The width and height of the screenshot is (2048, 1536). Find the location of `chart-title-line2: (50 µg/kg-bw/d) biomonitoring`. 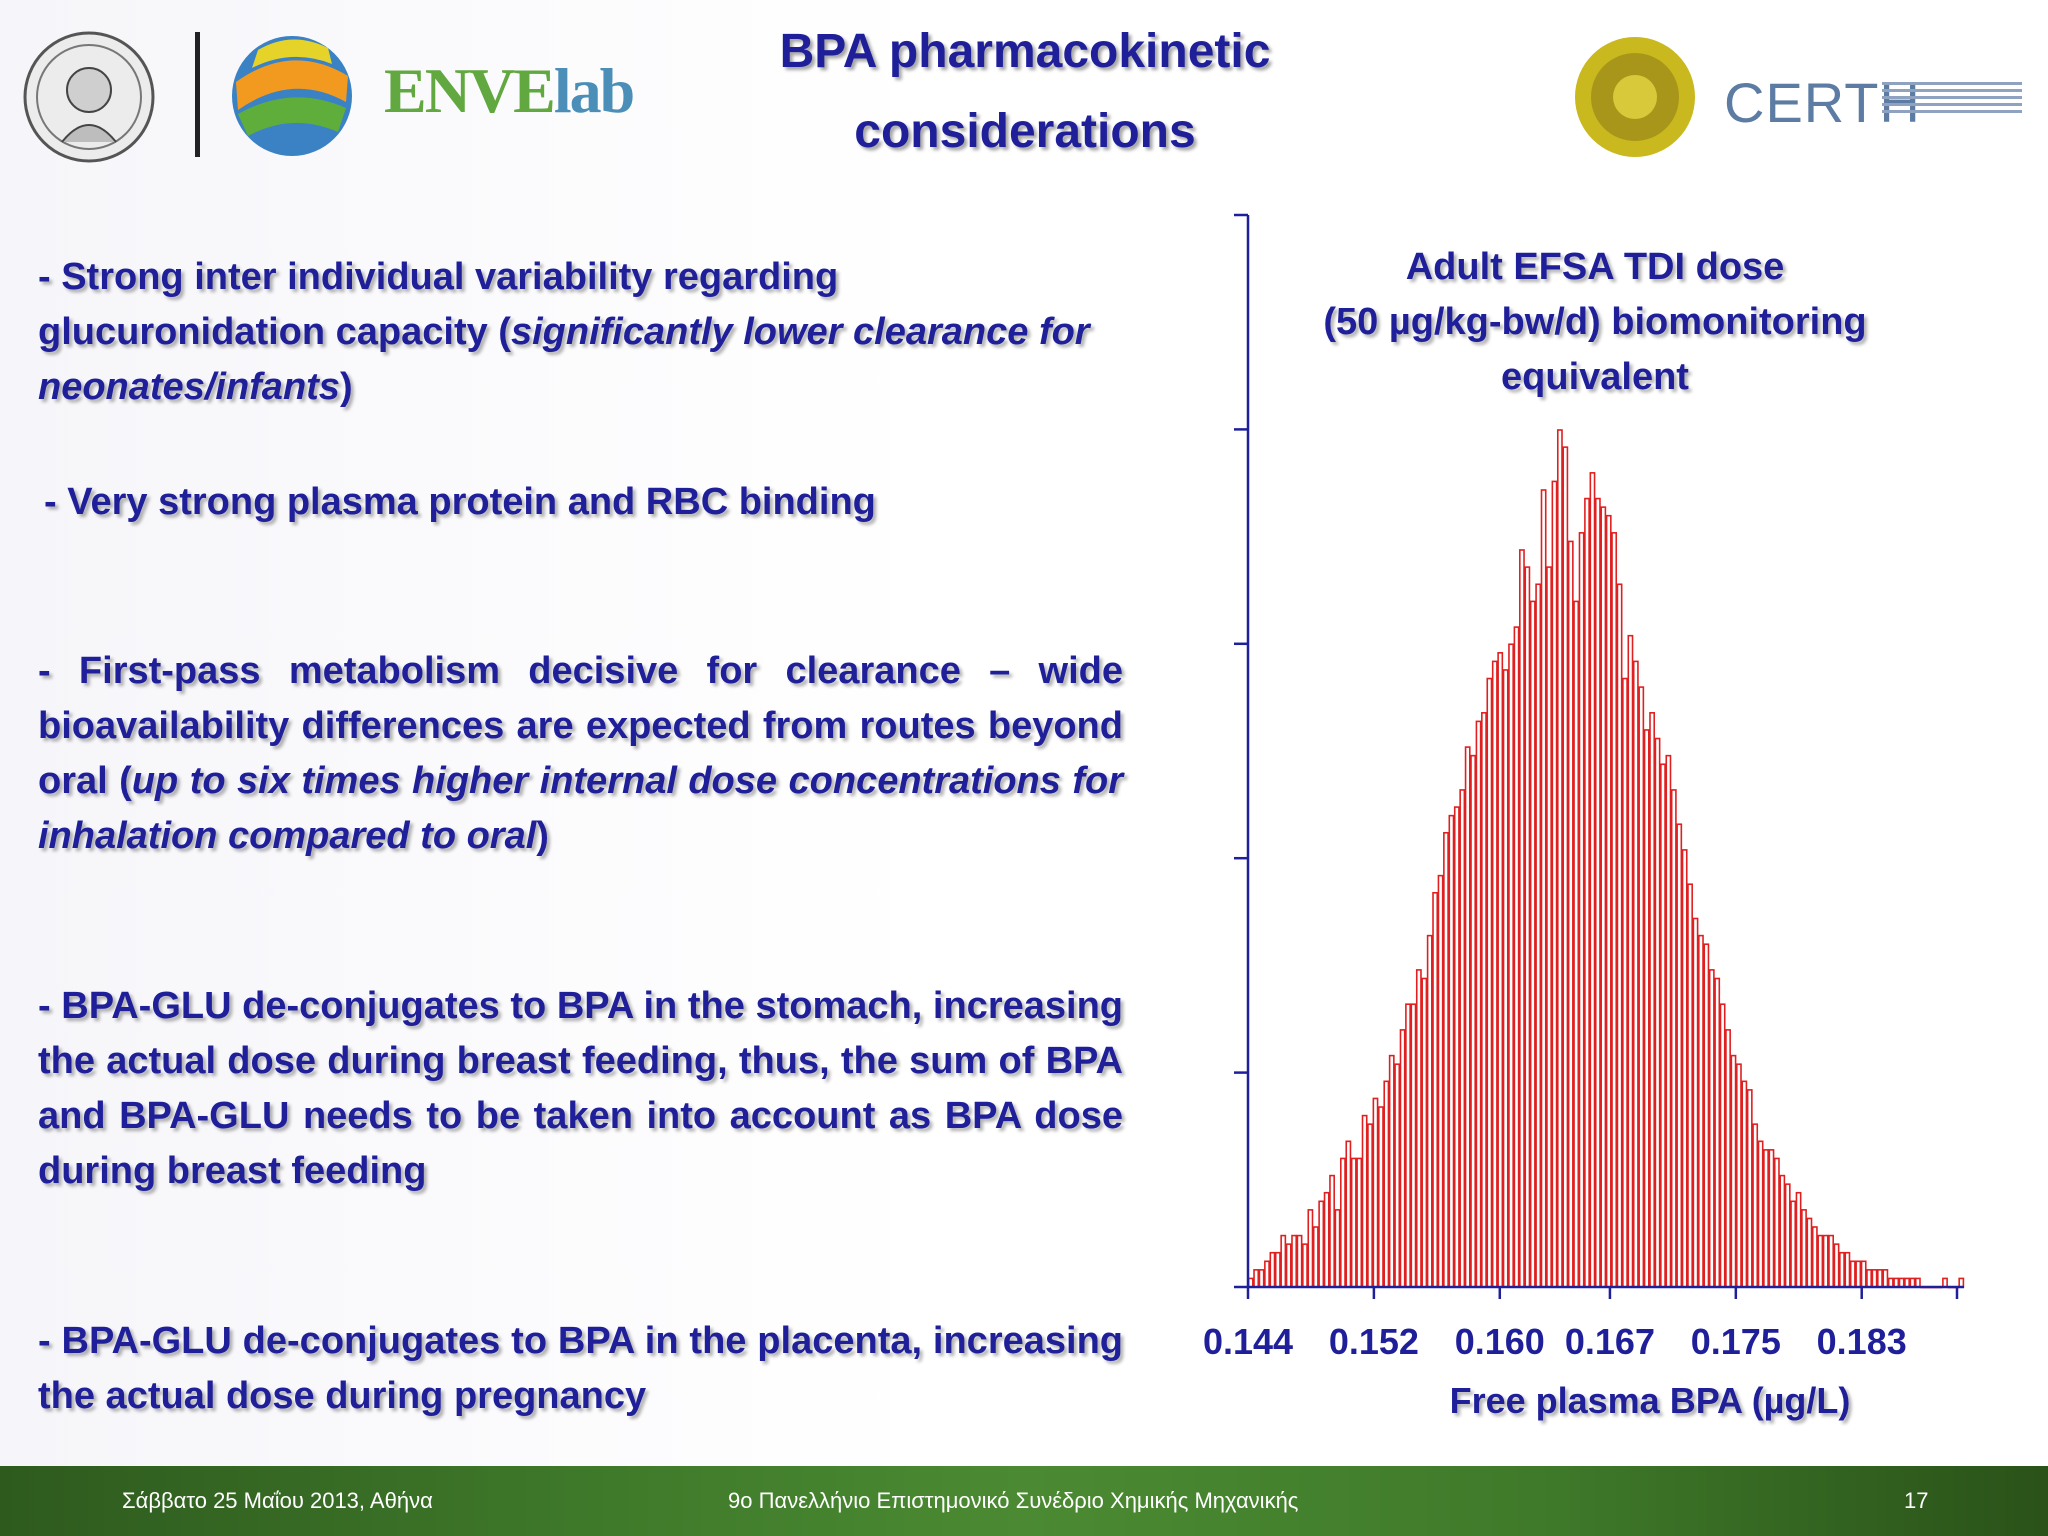

chart-title-line2: (50 µg/kg-bw/d) biomonitoring is located at coordinates (1595, 322).